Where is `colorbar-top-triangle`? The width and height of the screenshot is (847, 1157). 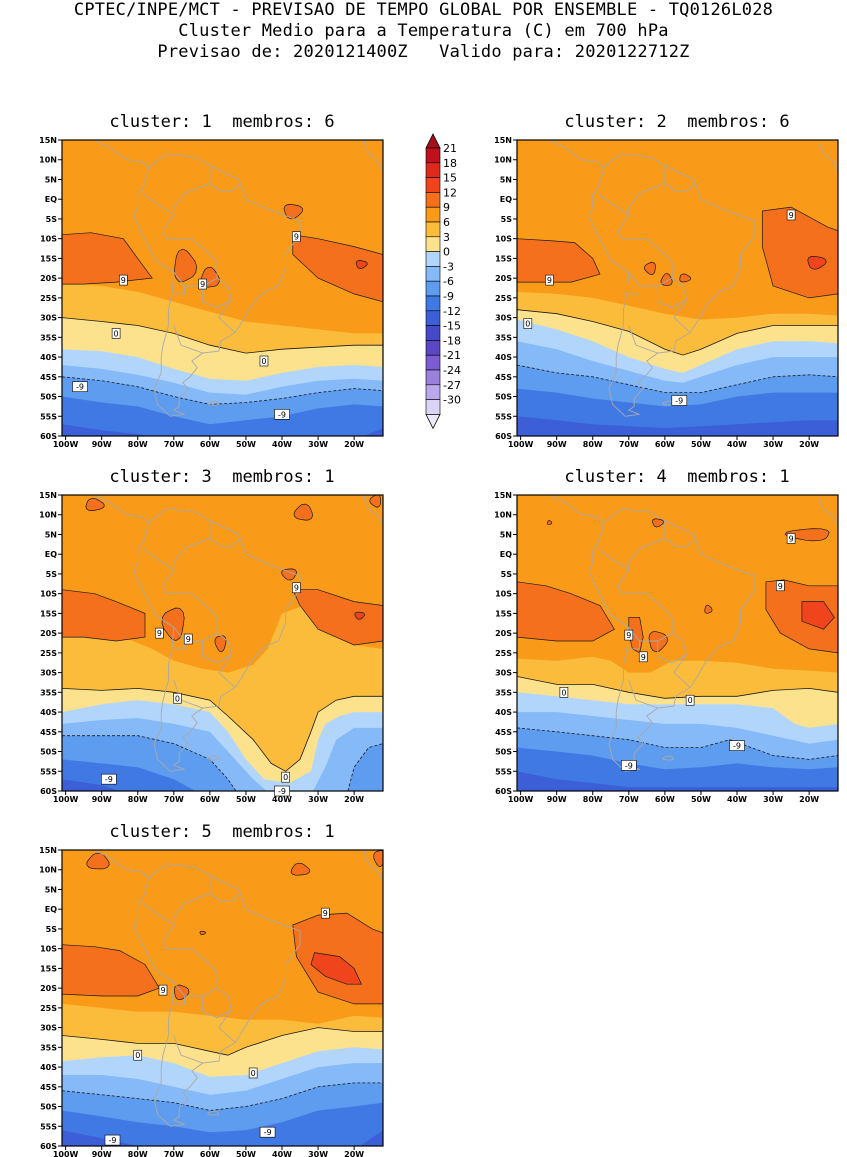
colorbar-top-triangle is located at coordinates (433, 141).